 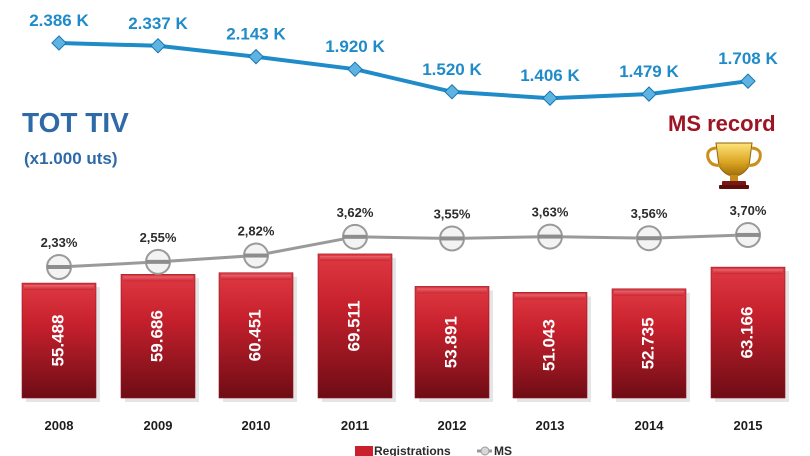 I want to click on bar-2013, so click(x=550, y=345).